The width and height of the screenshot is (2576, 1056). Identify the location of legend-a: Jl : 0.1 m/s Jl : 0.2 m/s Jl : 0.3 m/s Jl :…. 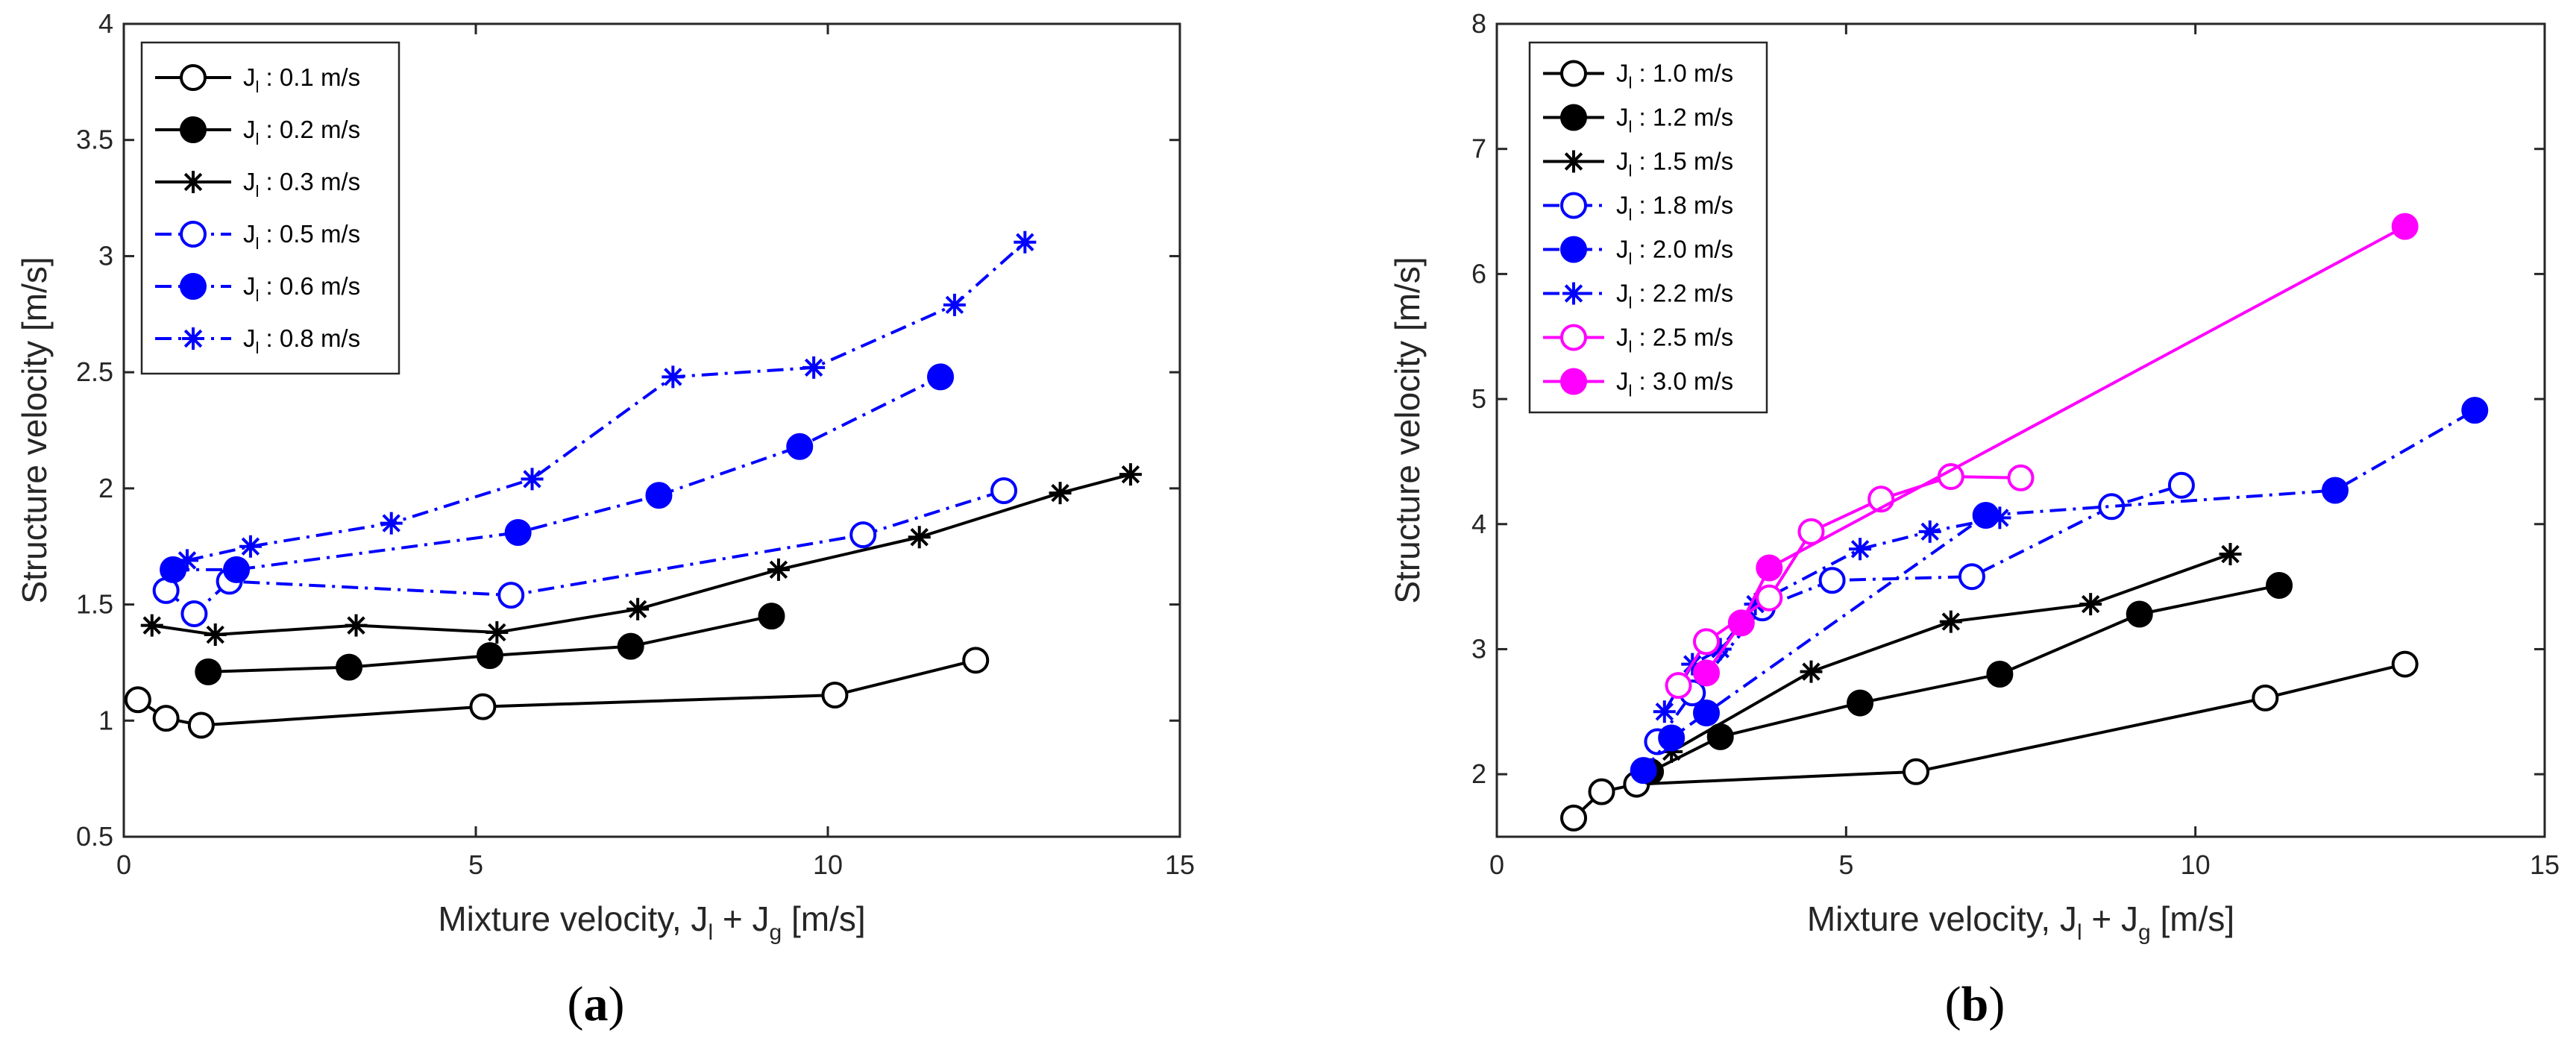
(270, 208).